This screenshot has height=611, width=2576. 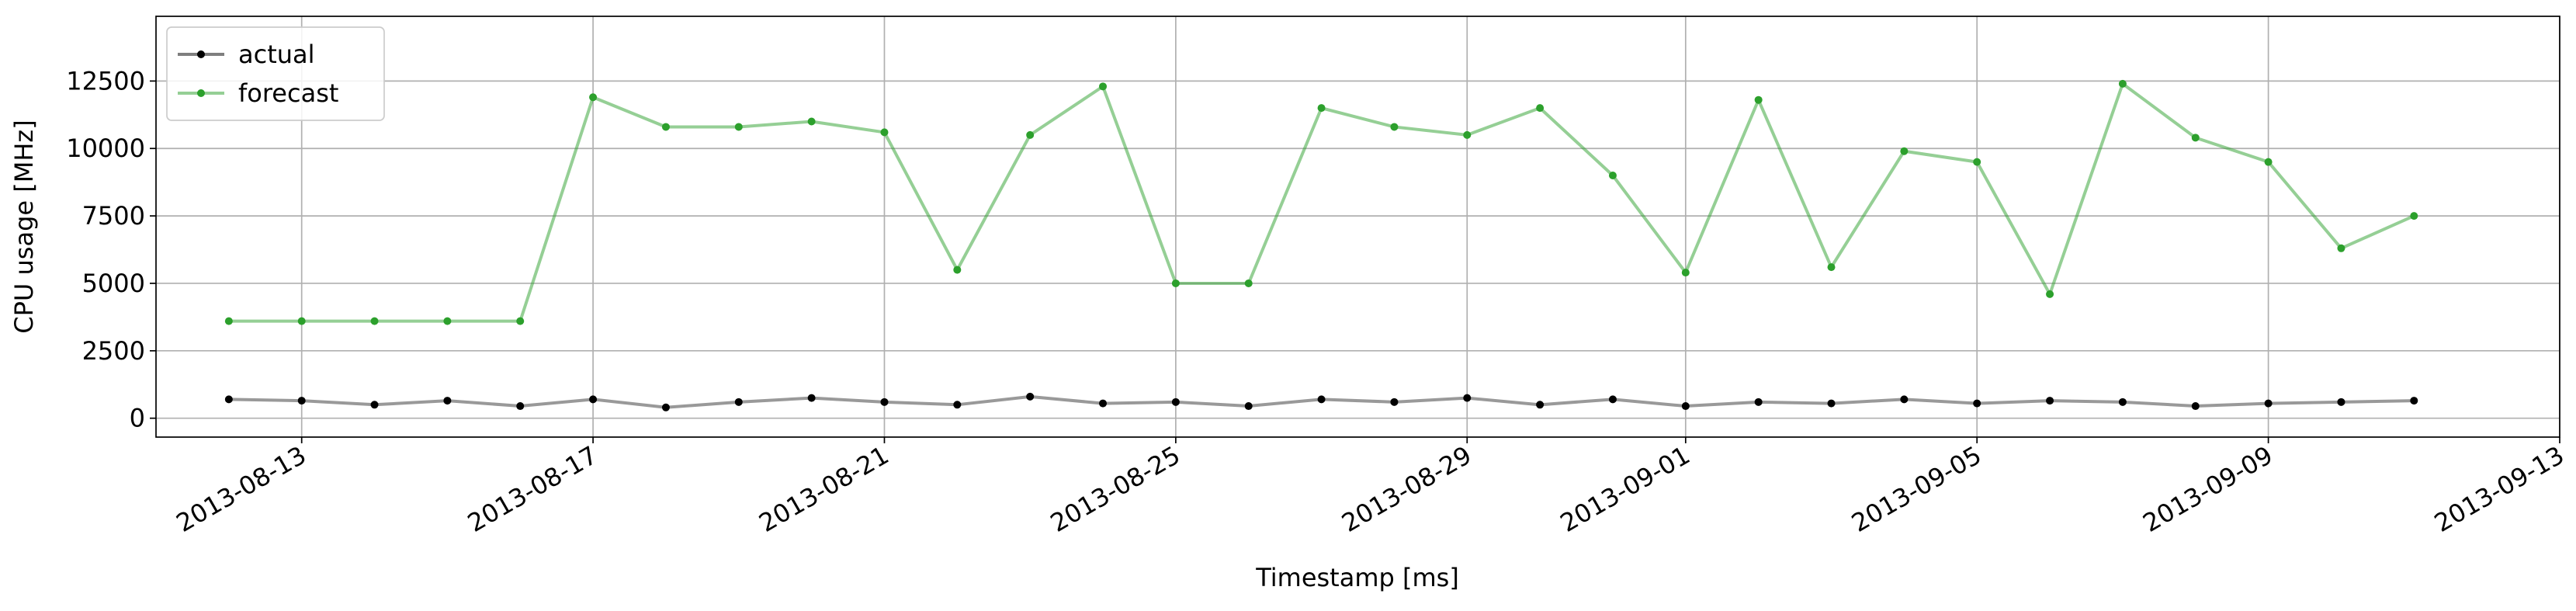 What do you see at coordinates (113, 216) in the screenshot?
I see `y-tick-label: 7500` at bounding box center [113, 216].